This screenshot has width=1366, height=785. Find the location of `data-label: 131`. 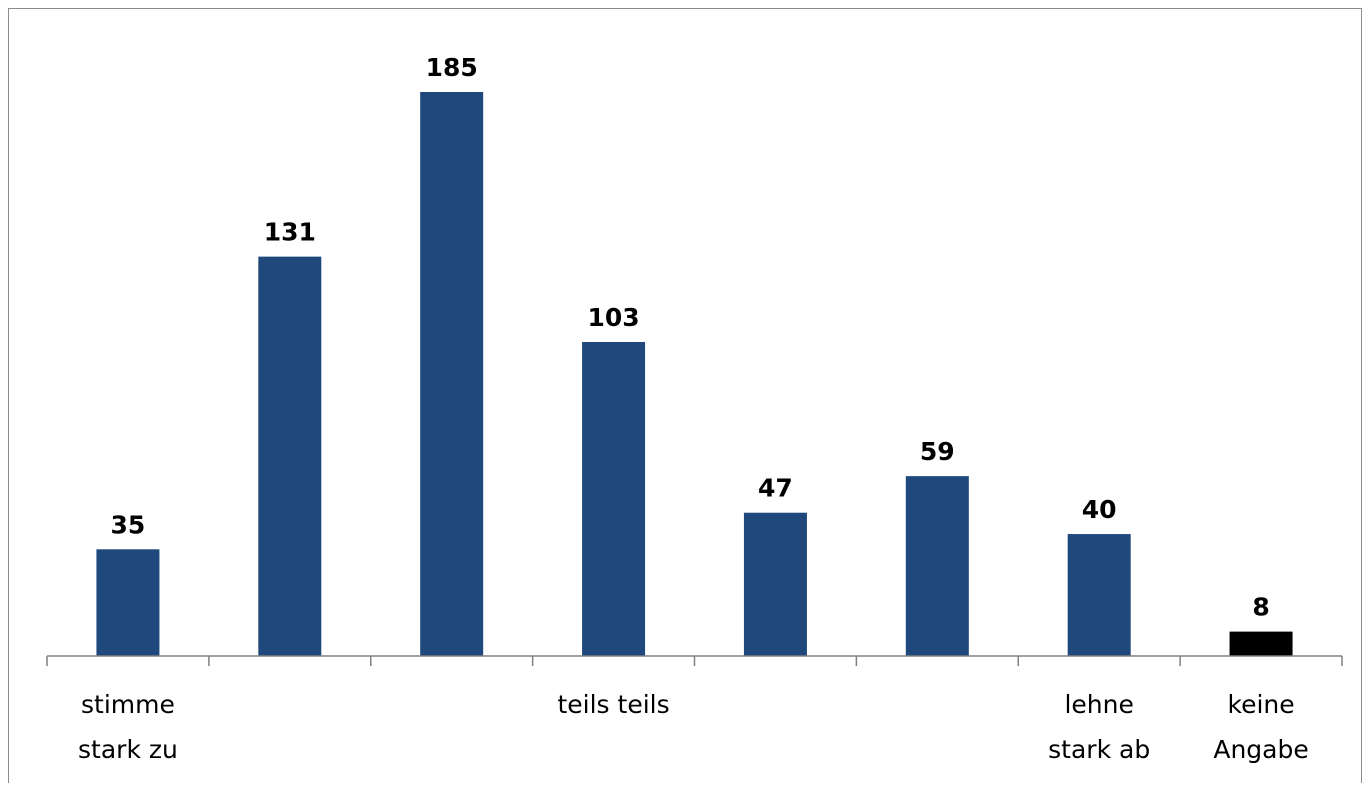

data-label: 131 is located at coordinates (290, 232).